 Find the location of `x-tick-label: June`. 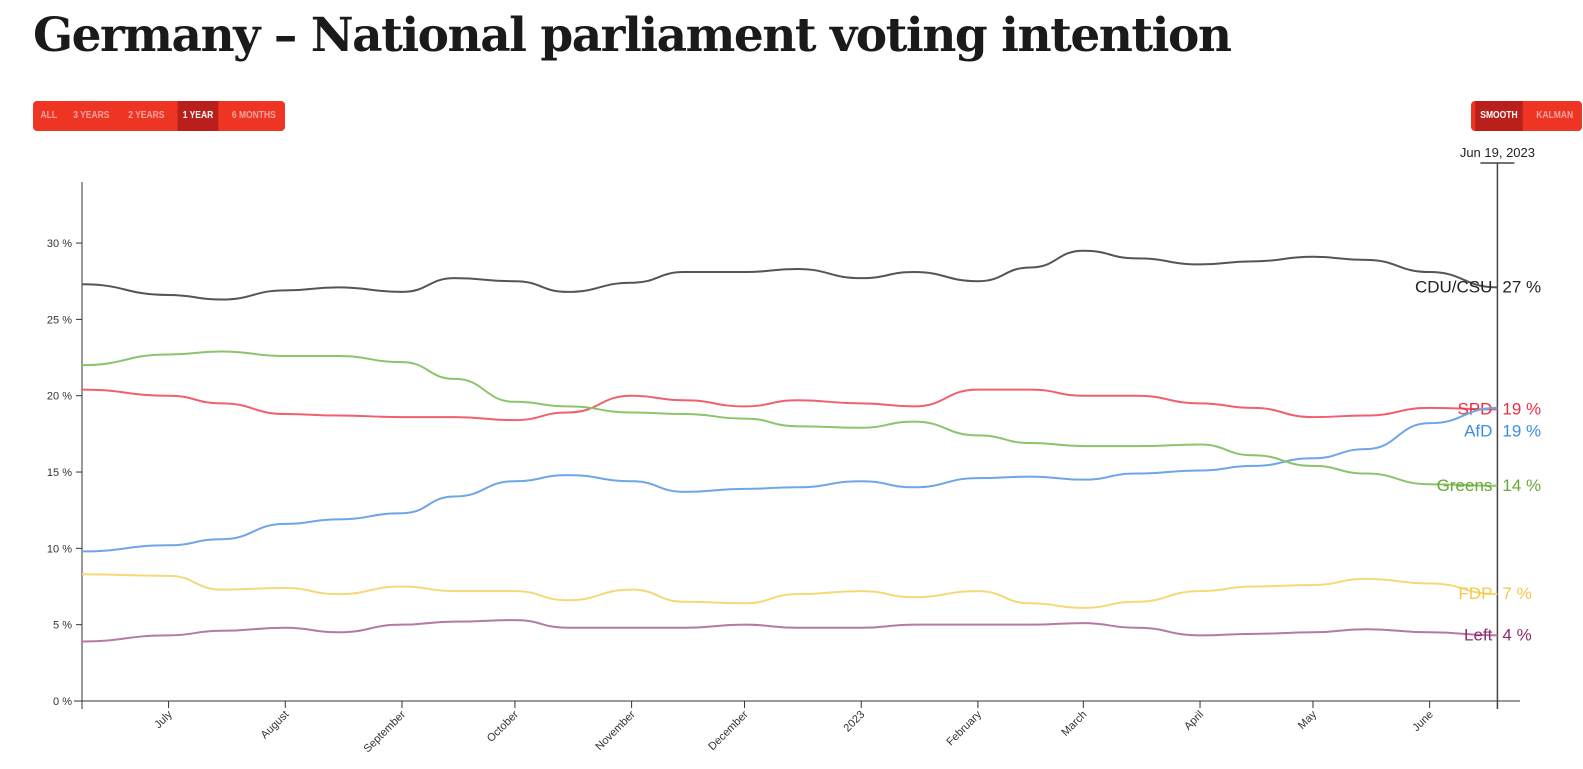

x-tick-label: June is located at coordinates (1422, 721).